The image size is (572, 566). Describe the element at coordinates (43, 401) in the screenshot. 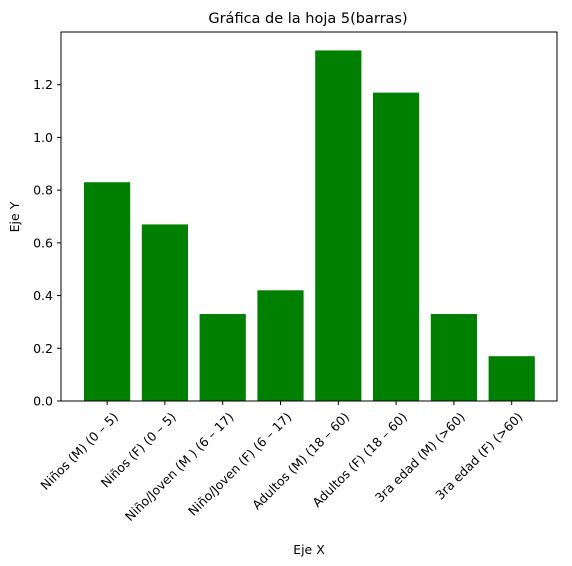

I see `y-tick-label: 0.0` at that location.